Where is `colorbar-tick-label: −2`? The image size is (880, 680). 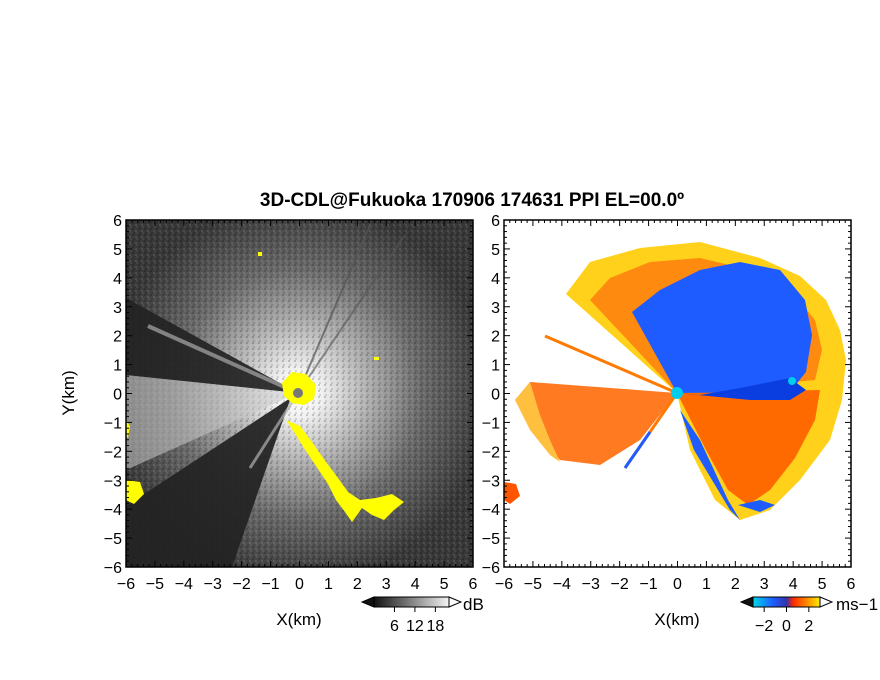
colorbar-tick-label: −2 is located at coordinates (764, 626).